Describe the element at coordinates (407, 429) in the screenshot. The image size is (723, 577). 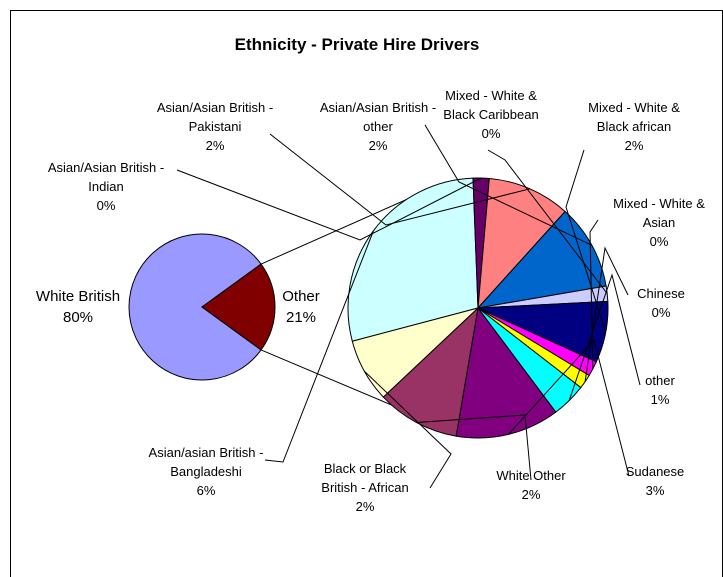
I see `leader-line-black-or-black-british-african` at that location.